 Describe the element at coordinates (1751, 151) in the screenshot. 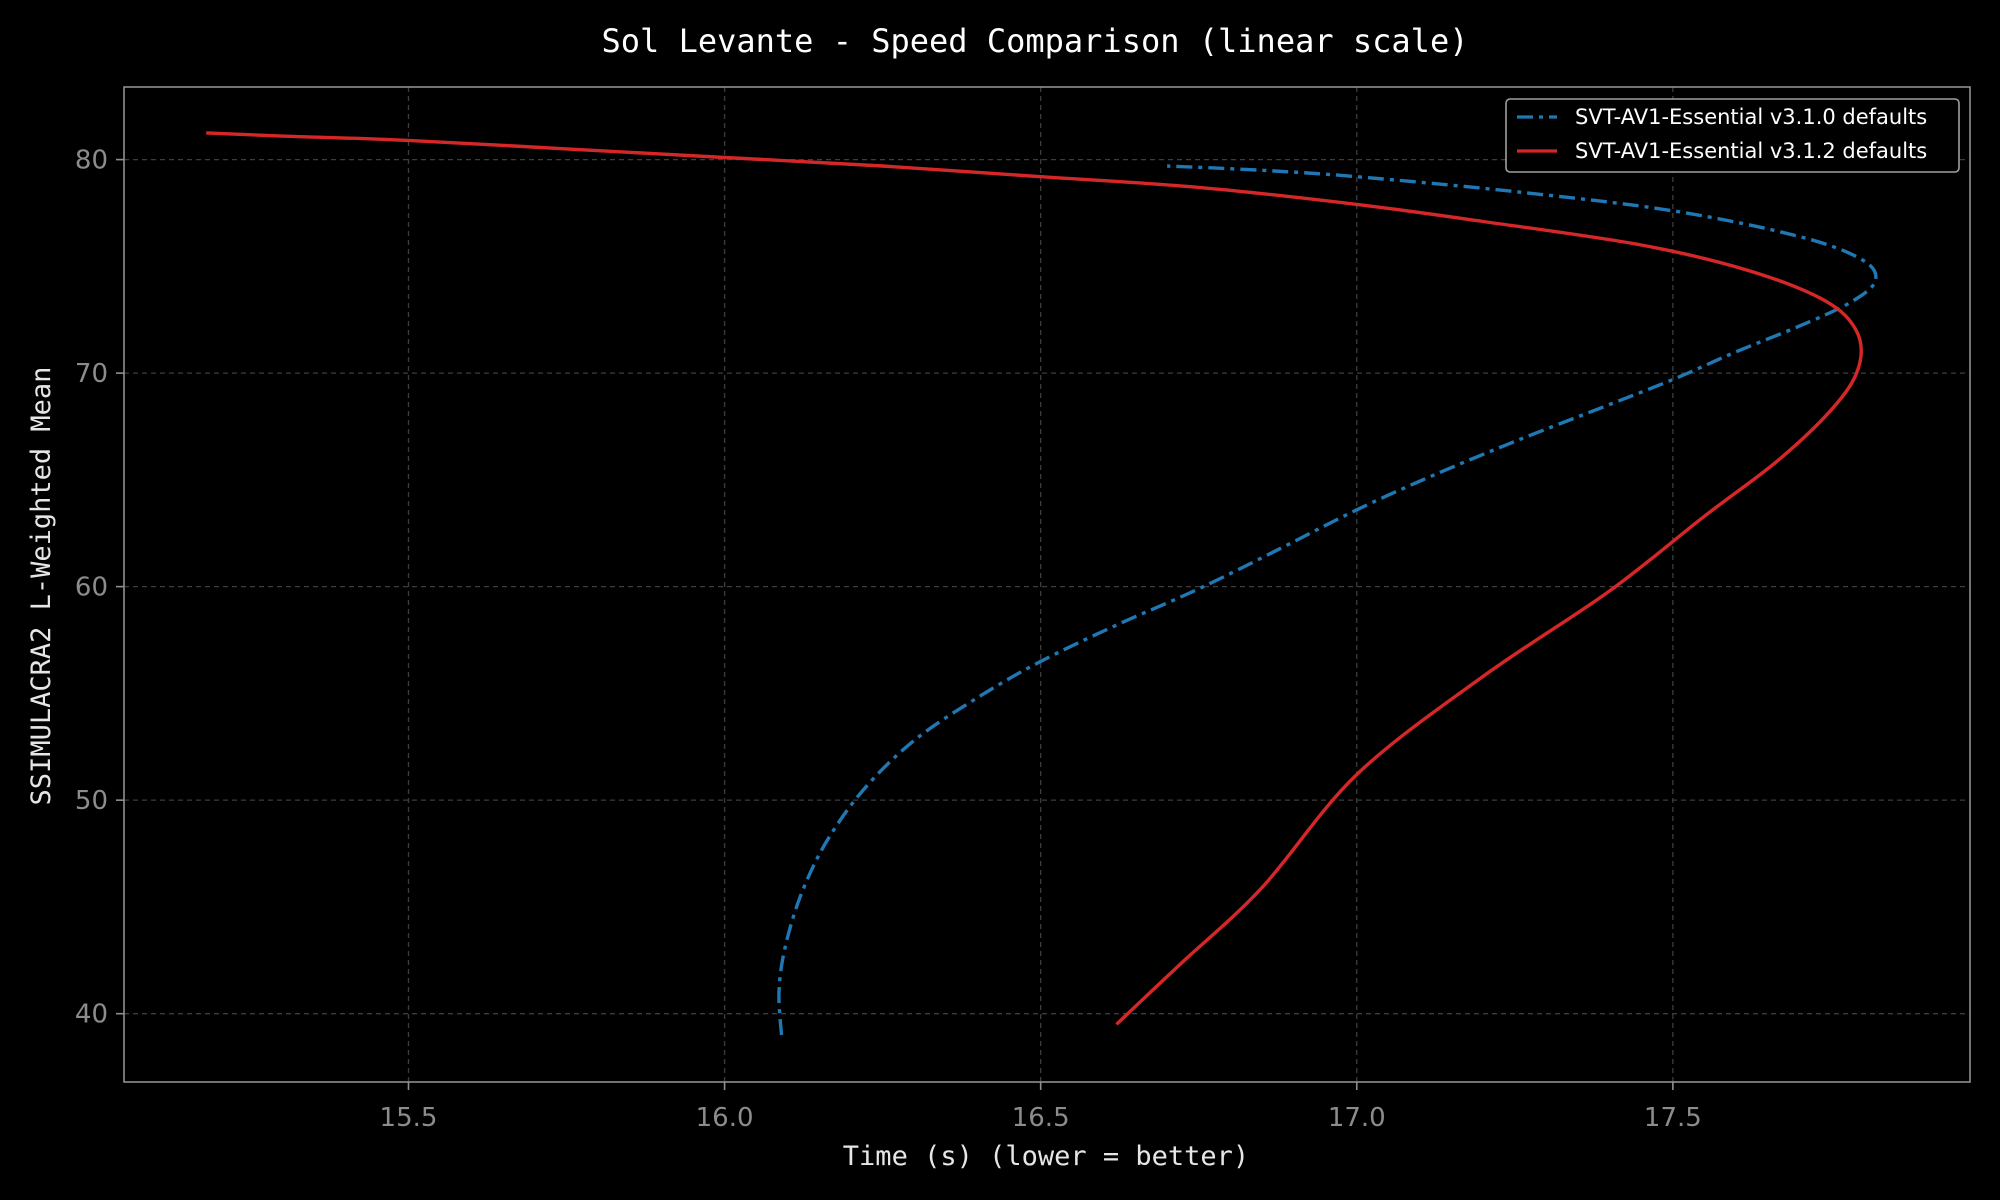

I see `legend-label-v3-1-2: SVT-AV1-Essential v3.1.2 defaults` at that location.